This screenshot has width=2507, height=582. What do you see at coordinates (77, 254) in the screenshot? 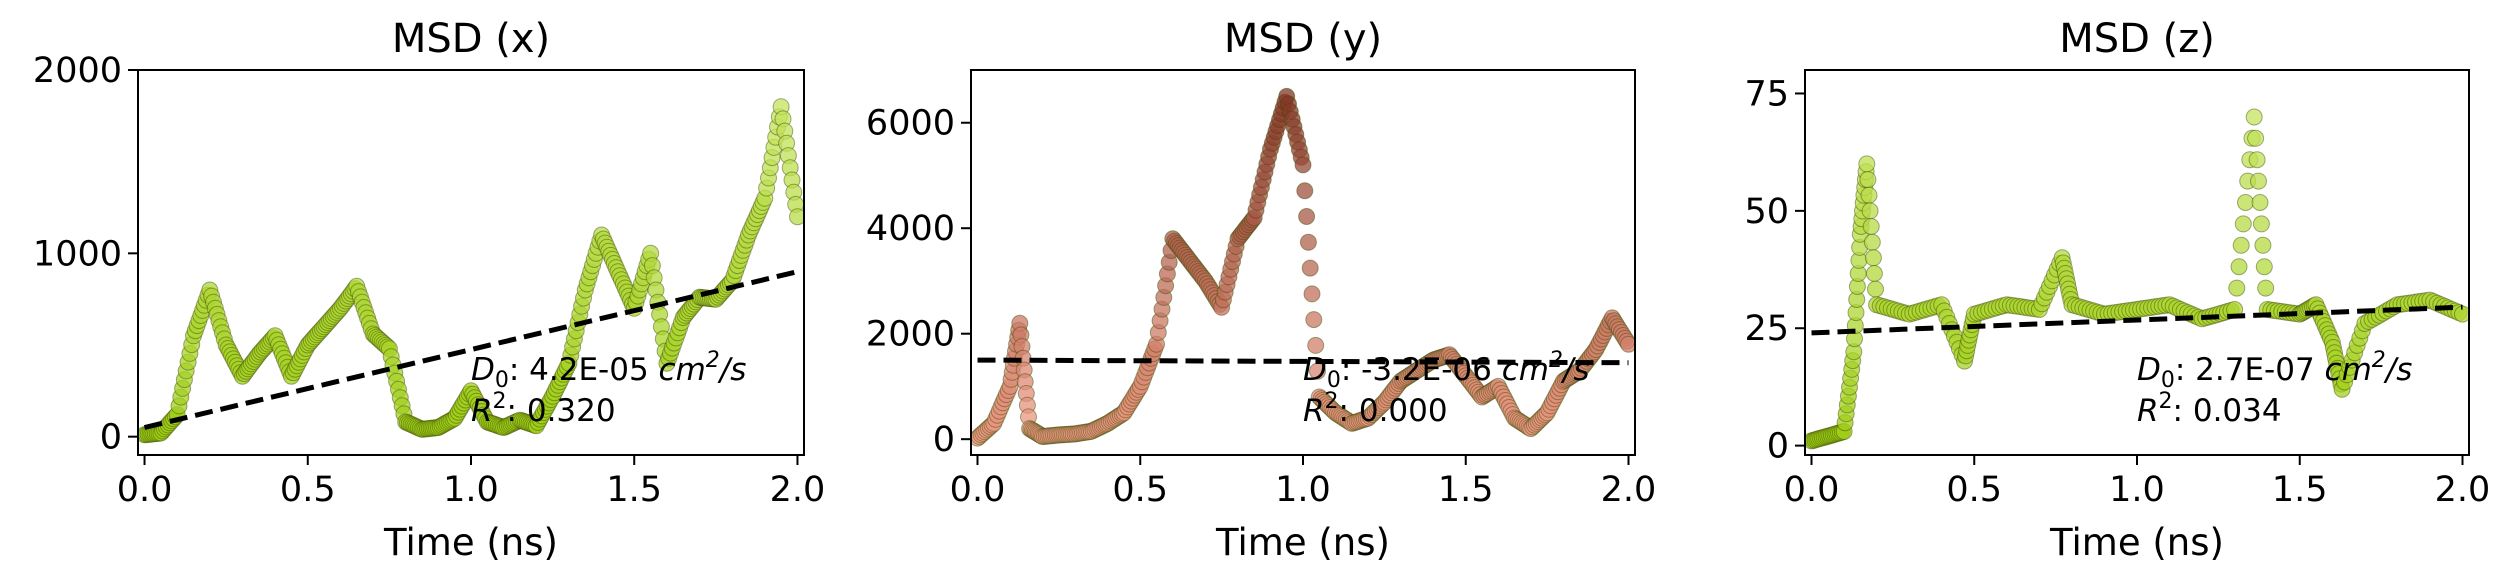
I see `y-tick-label: 1000` at bounding box center [77, 254].